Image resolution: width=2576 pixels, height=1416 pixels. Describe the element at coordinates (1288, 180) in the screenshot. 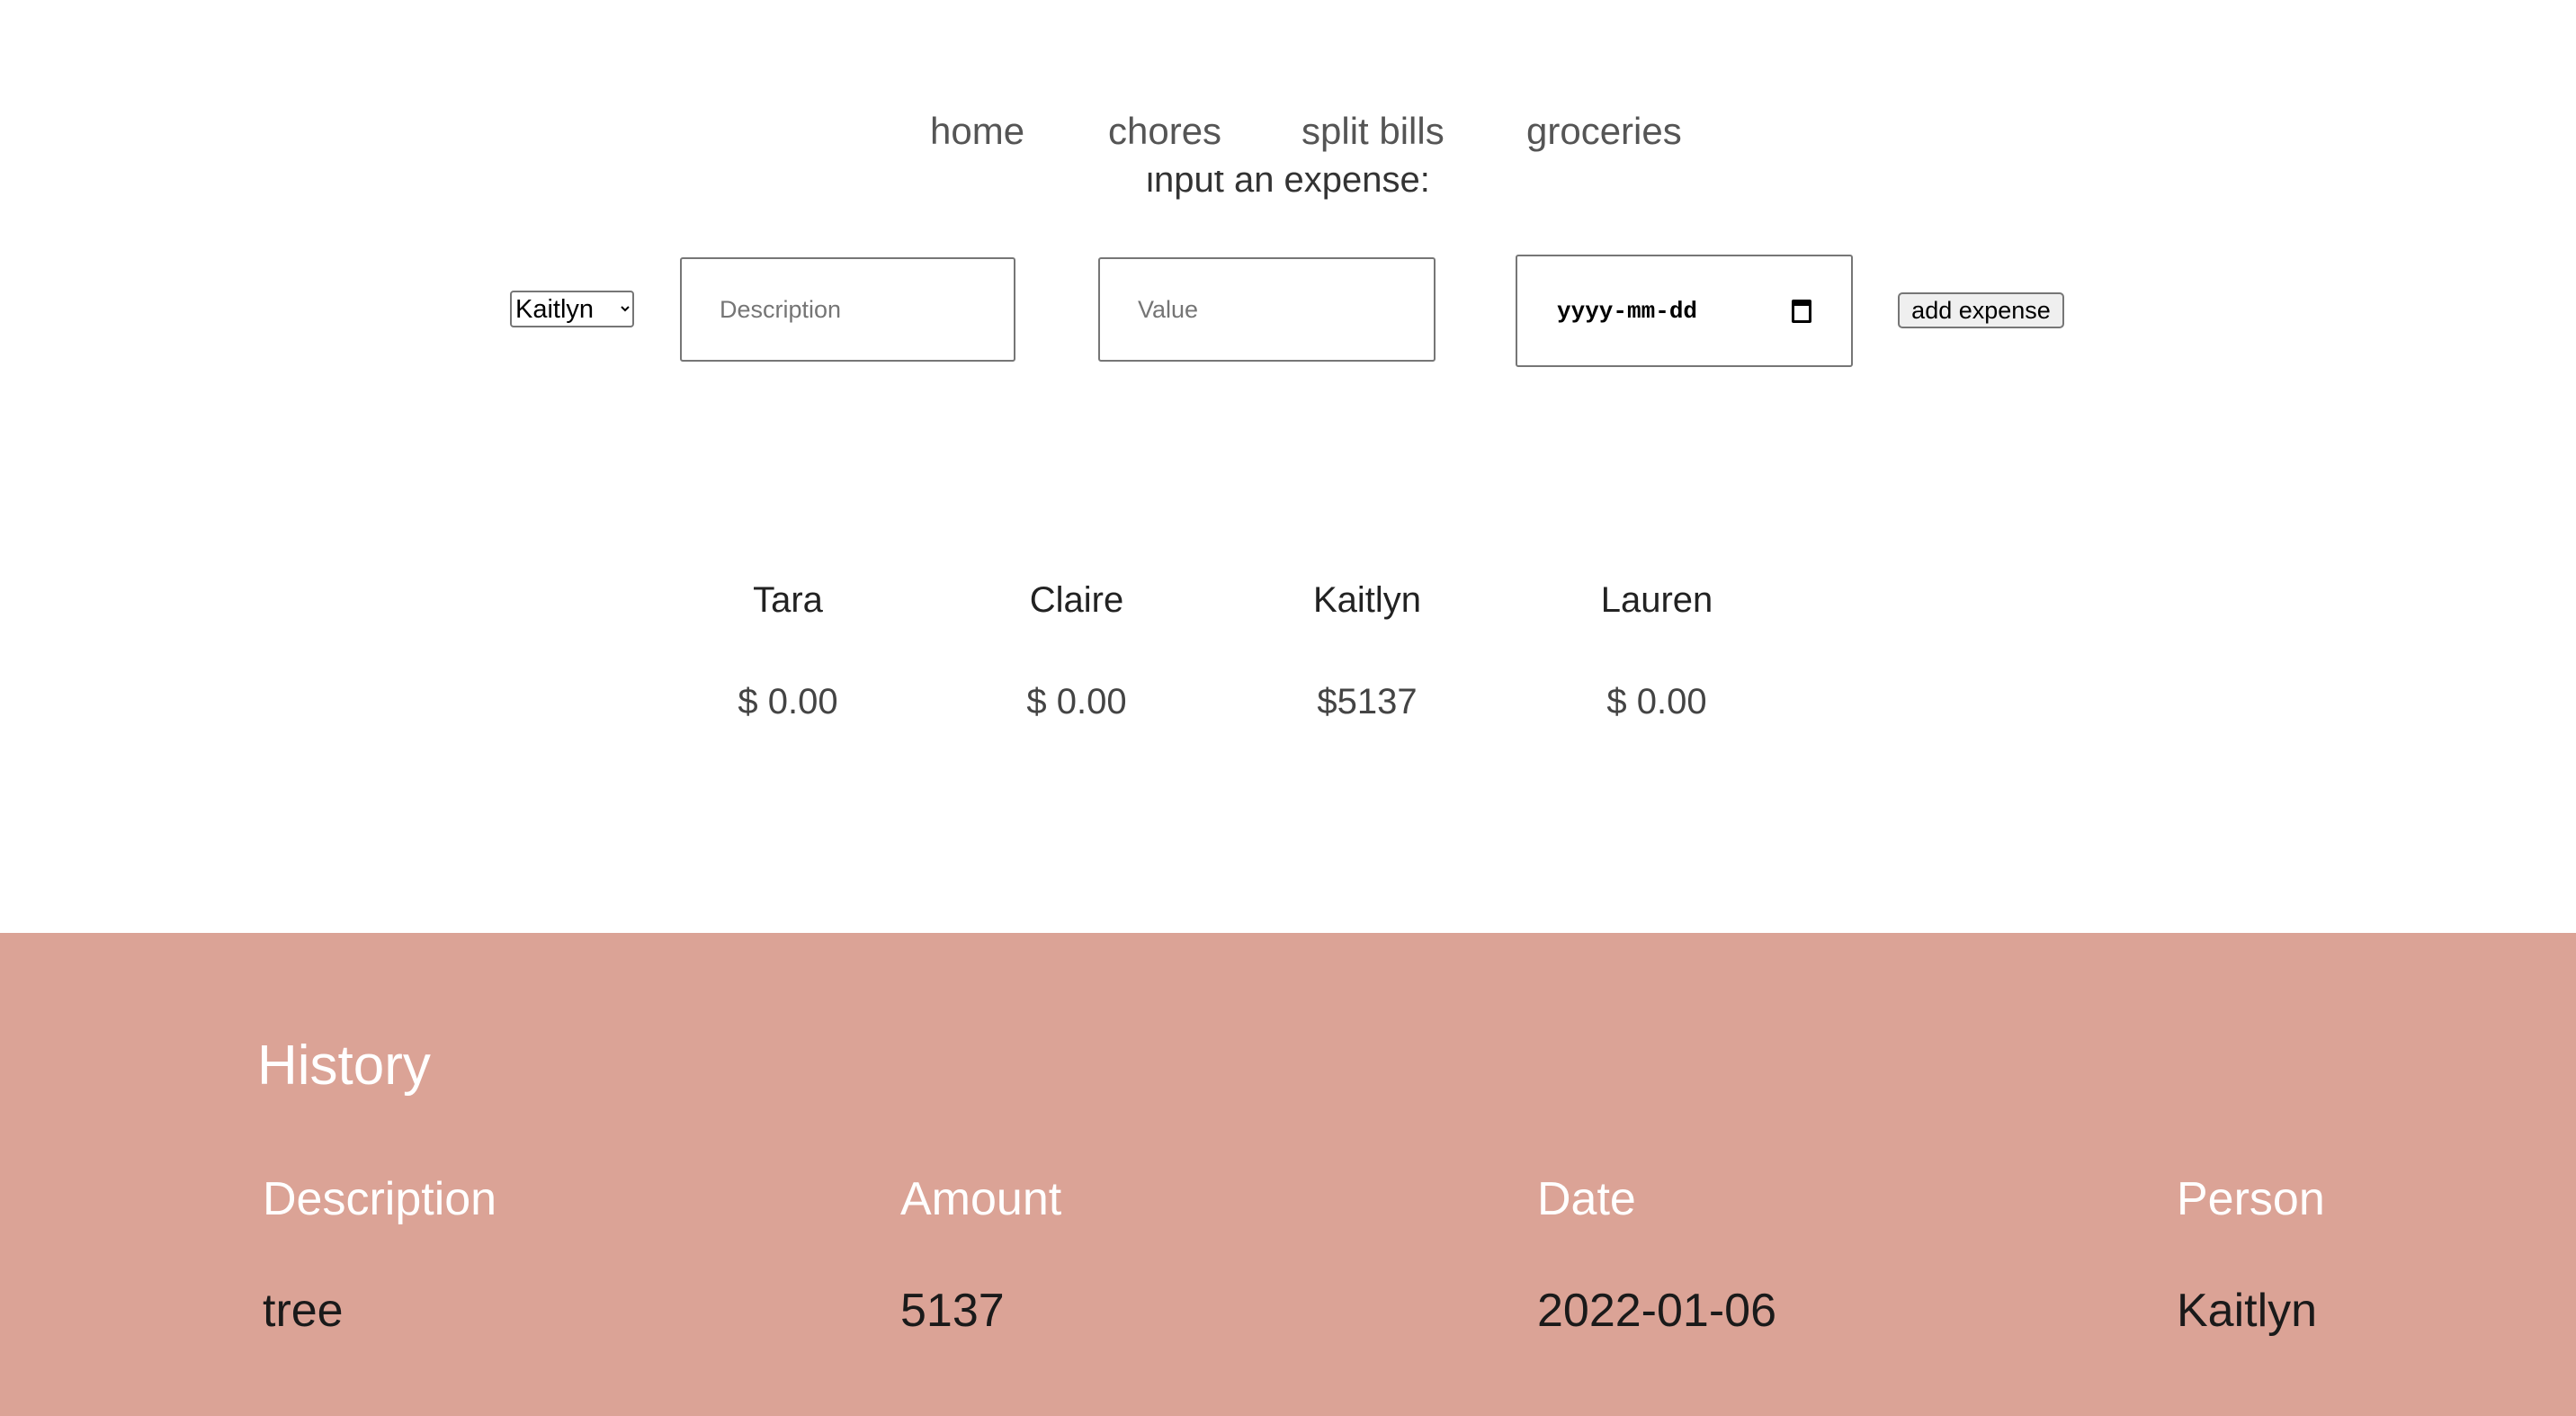

I see `expense-prompt: input an expense:` at that location.